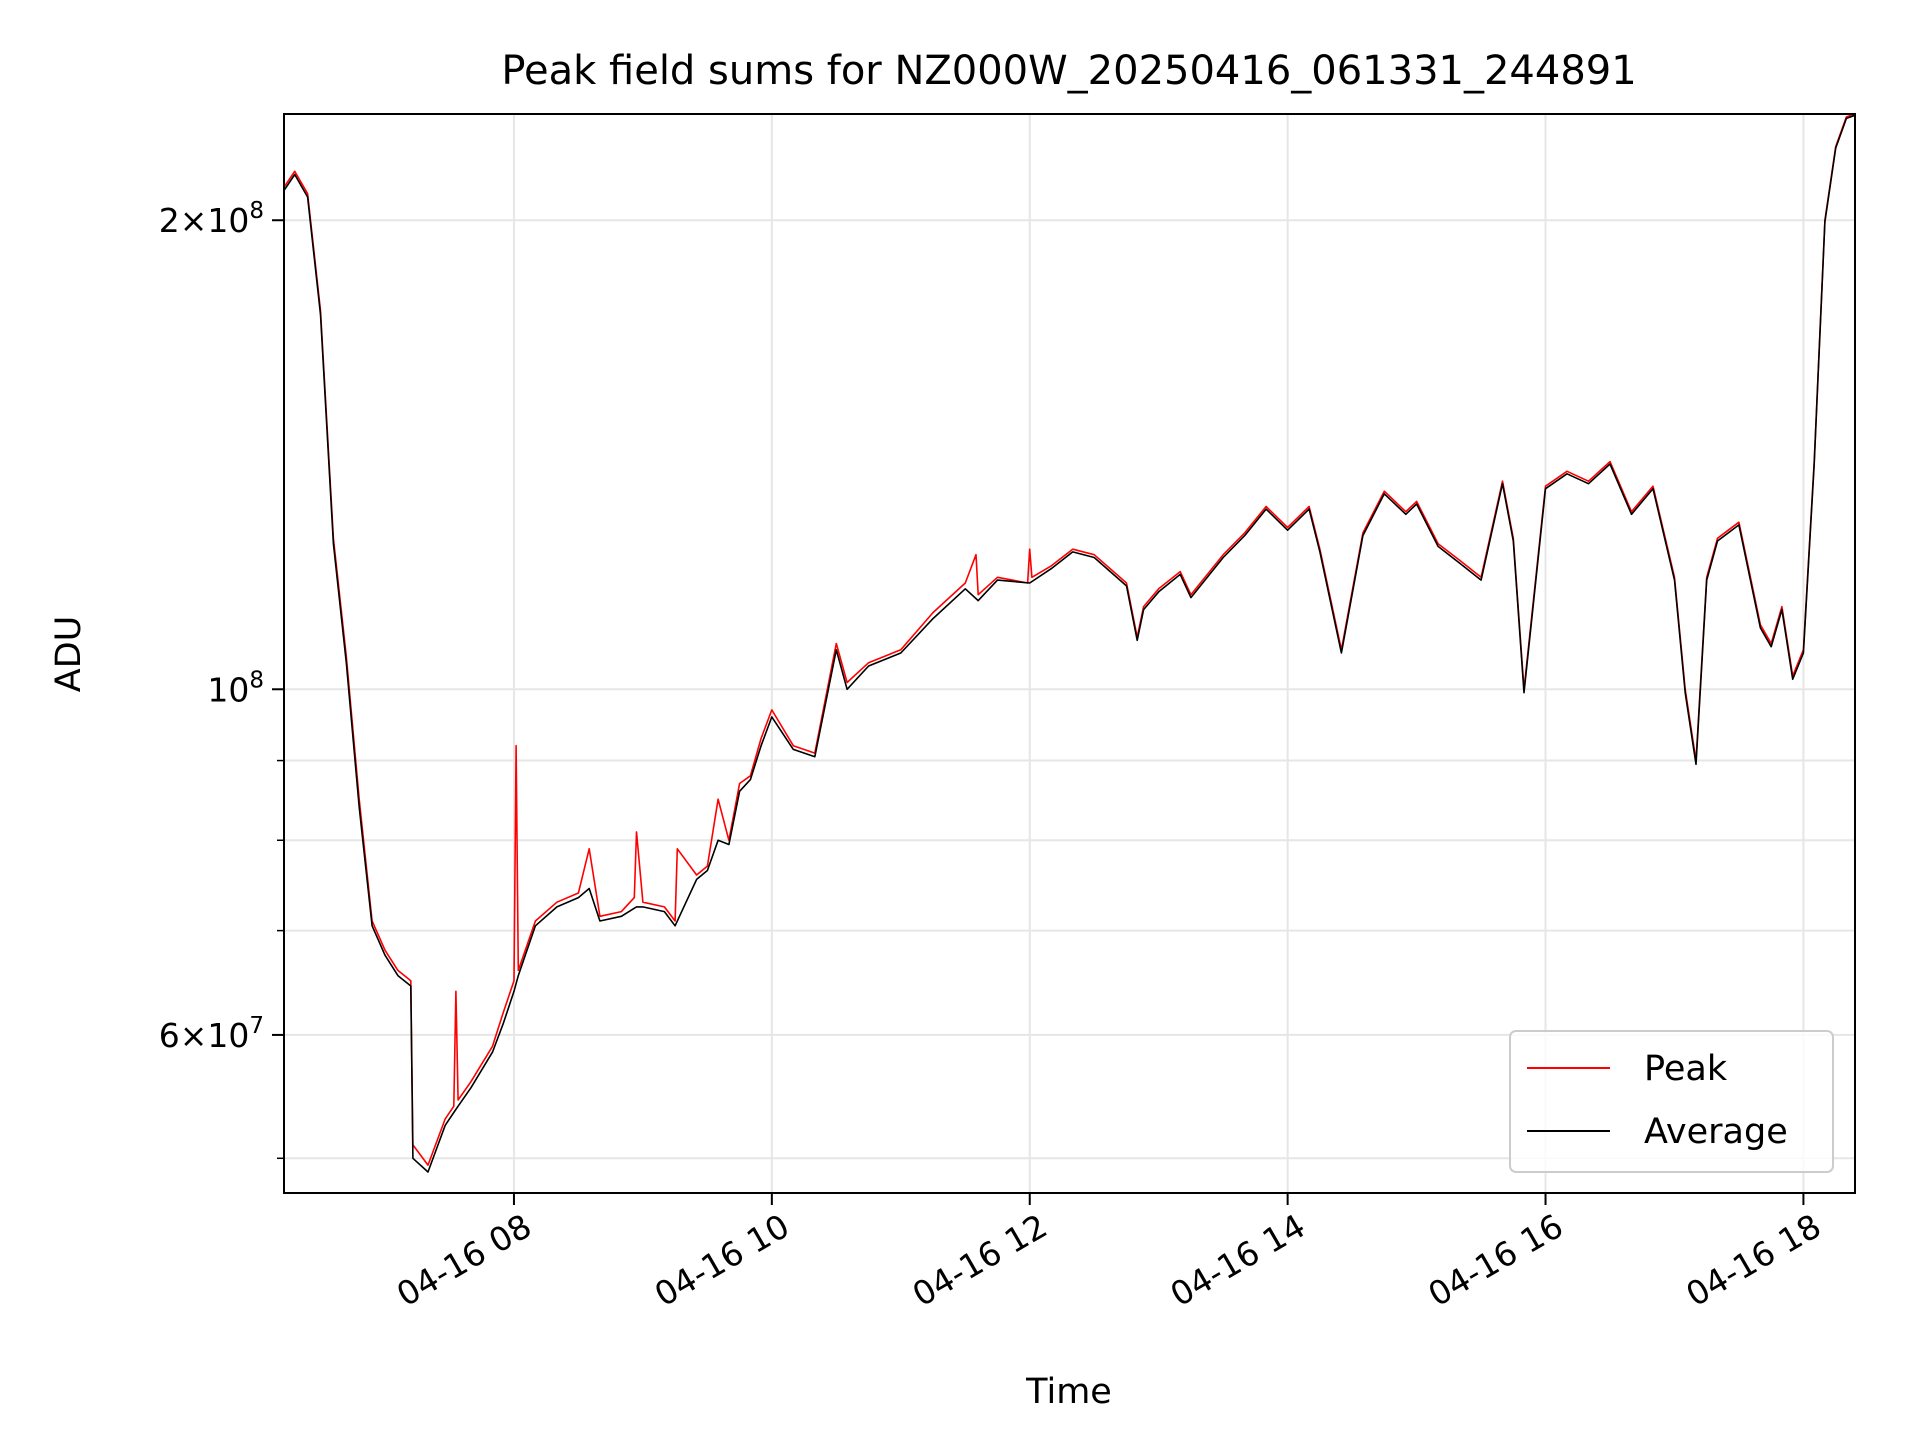  I want to click on y-tick-base: 6×10, so click(204, 1035).